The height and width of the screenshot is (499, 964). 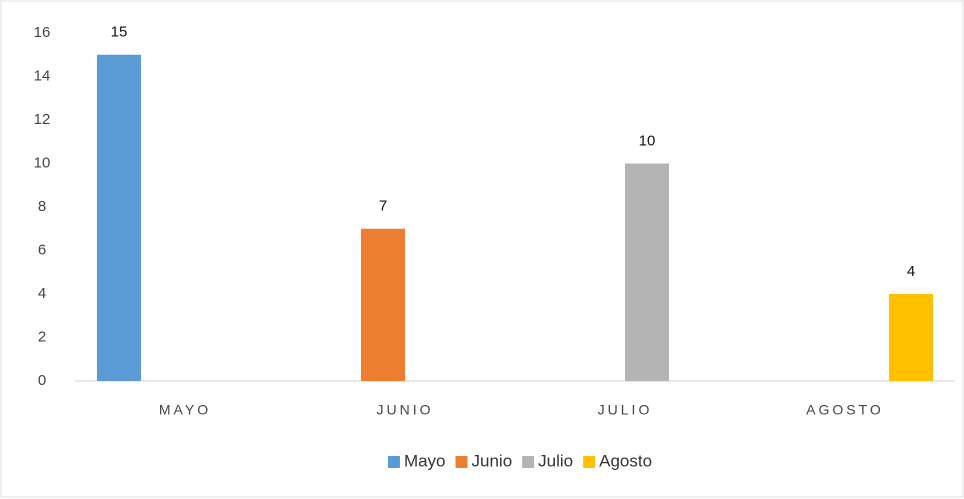 What do you see at coordinates (425, 460) in the screenshot?
I see `legend-label: Mayo` at bounding box center [425, 460].